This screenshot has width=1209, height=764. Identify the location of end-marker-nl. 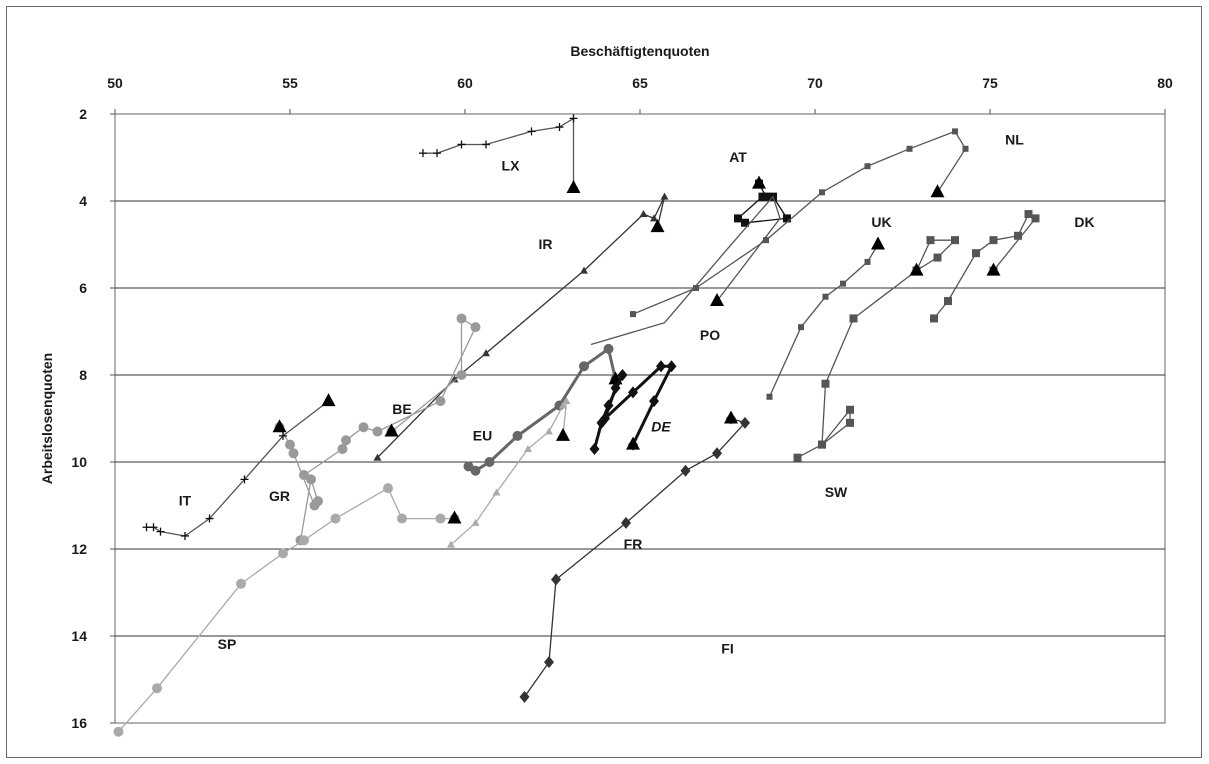
(937, 191).